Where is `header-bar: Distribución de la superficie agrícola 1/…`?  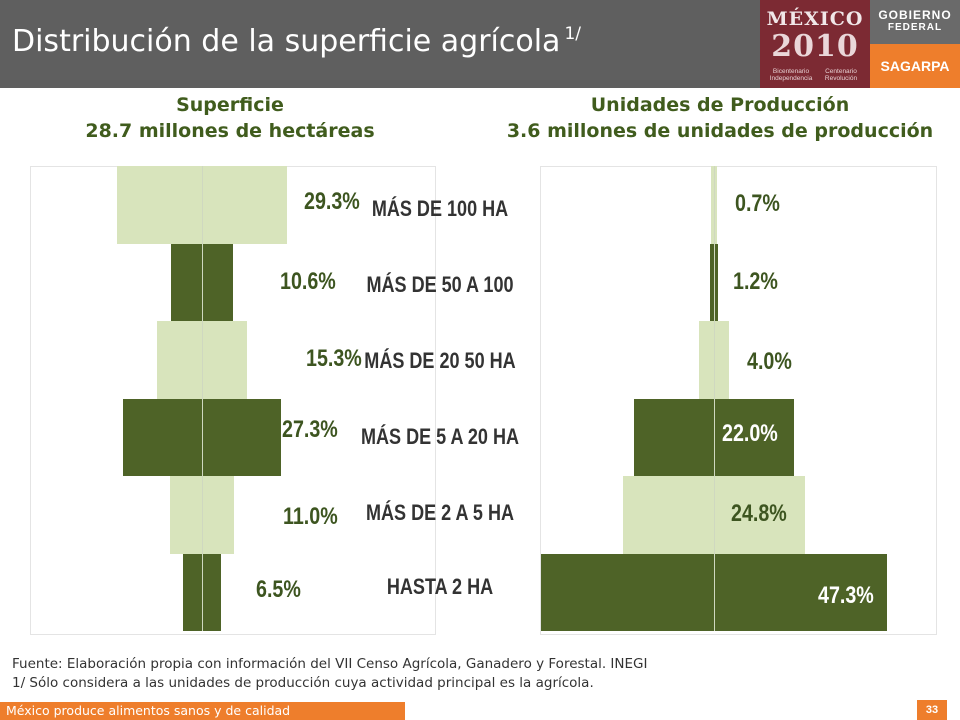
header-bar: Distribución de la superficie agrícola 1/… is located at coordinates (480, 44).